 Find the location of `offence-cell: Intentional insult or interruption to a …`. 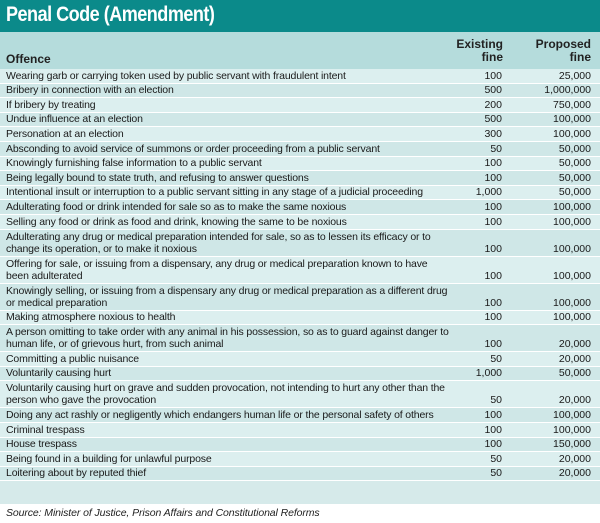

offence-cell: Intentional insult or interruption to a … is located at coordinates (214, 192).